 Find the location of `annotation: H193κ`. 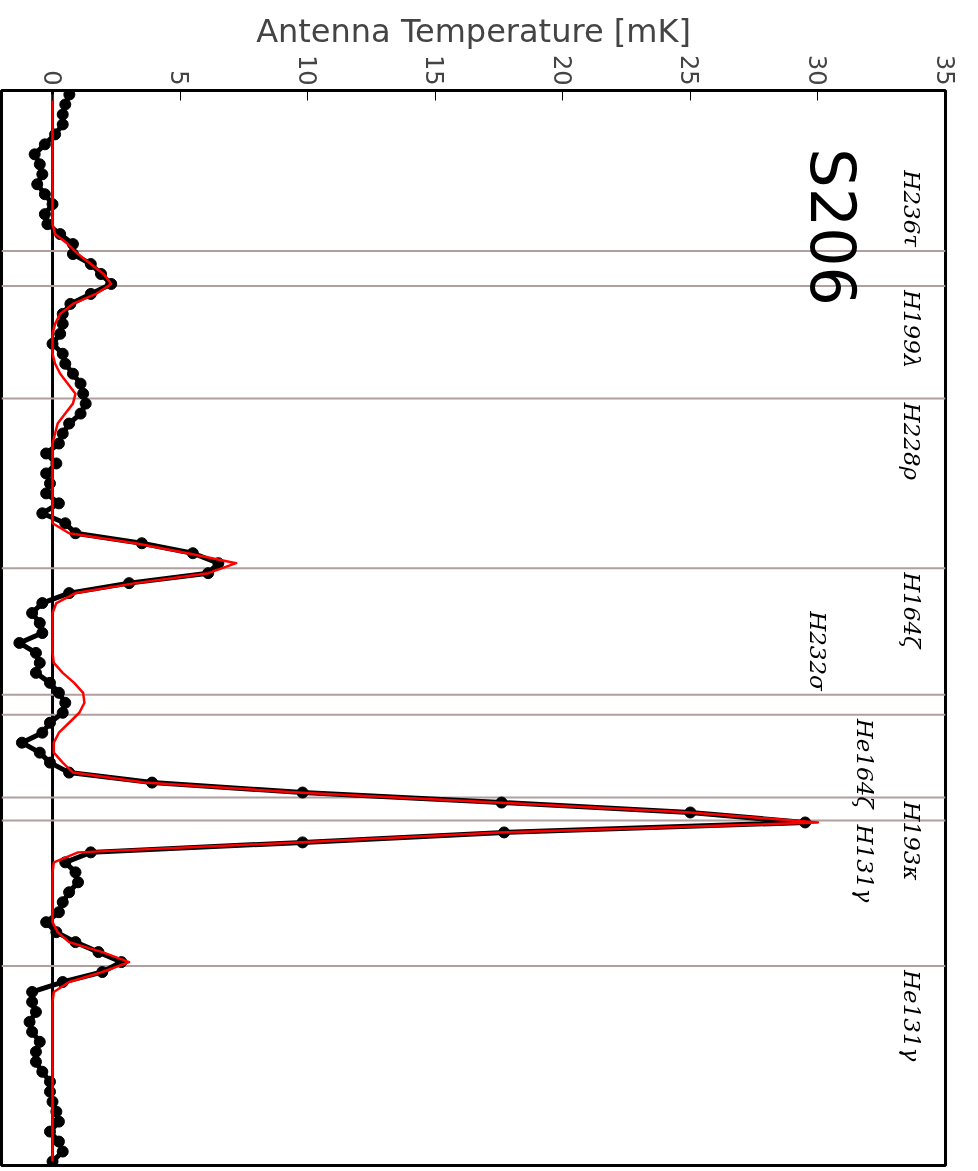

annotation: H193κ is located at coordinates (912, 840).